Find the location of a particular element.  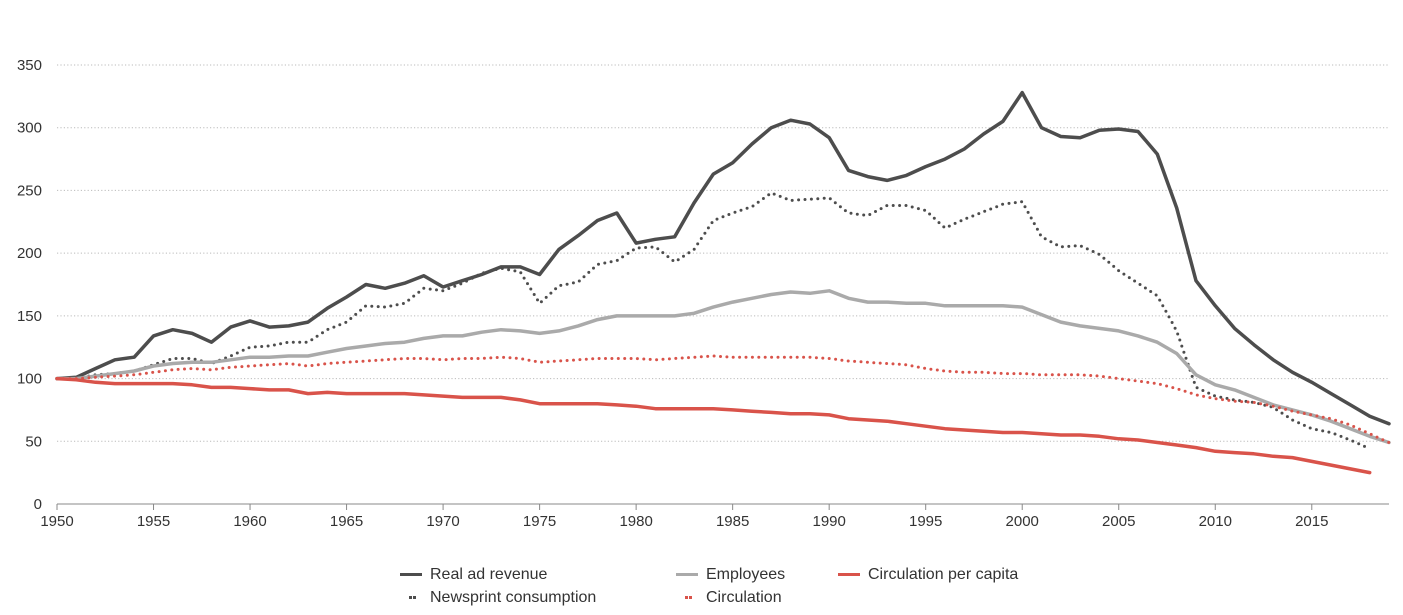

legend-column-3: Circulation per capita is located at coordinates (928, 574).